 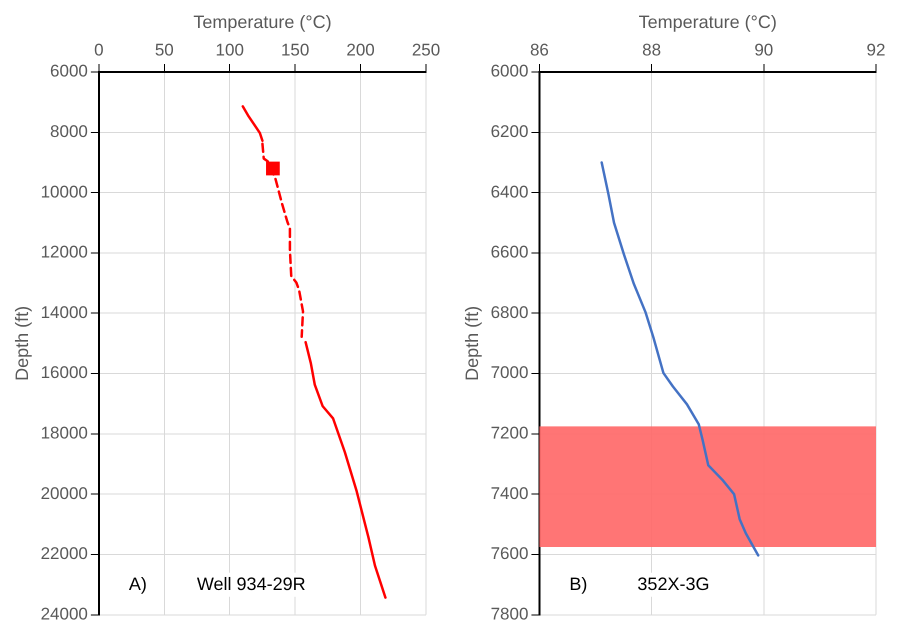 What do you see at coordinates (164, 50) in the screenshot?
I see `x-tick-label: 50` at bounding box center [164, 50].